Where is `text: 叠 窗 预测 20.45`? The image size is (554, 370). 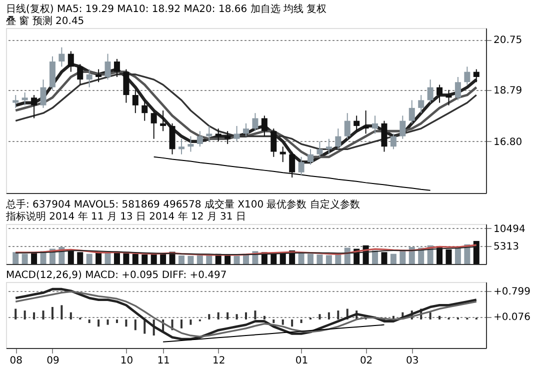
text: 叠 窗 预测 20.45 is located at coordinates (45, 21).